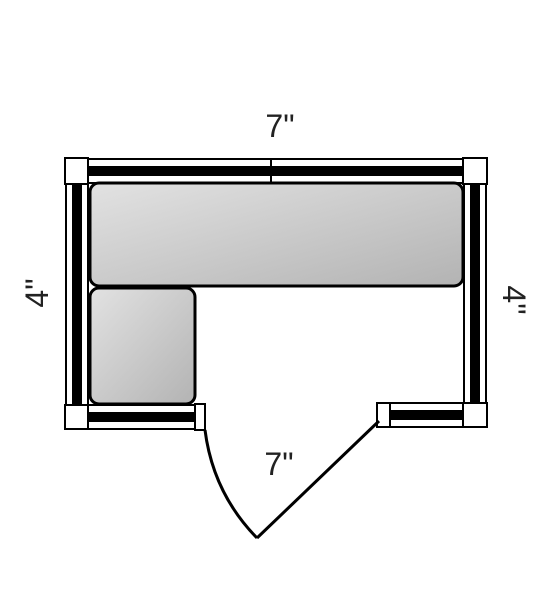 This screenshot has width=560, height=611. Describe the element at coordinates (475, 171) in the screenshot. I see `corner-post-top-right` at that location.